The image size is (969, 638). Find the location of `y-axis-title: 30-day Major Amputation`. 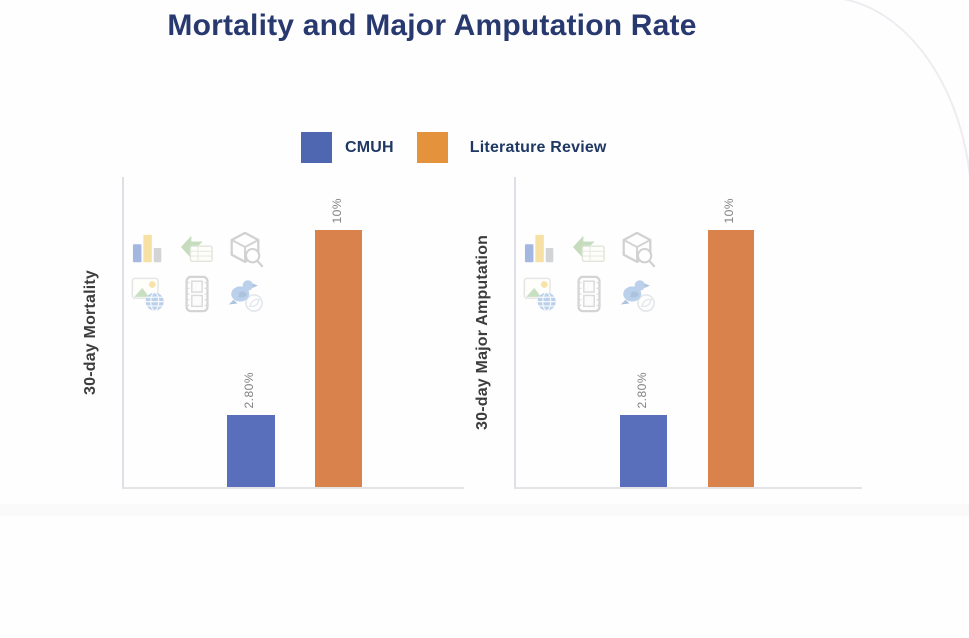

y-axis-title: 30-day Major Amputation is located at coordinates (482, 332).